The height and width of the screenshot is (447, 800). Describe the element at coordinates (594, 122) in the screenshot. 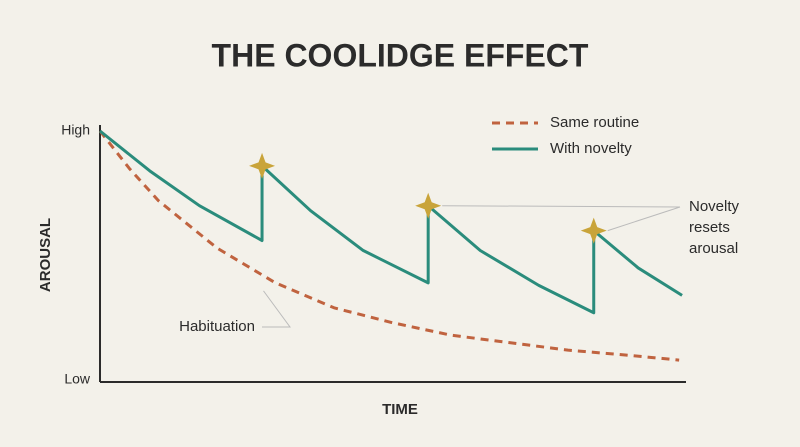

I see `legend-label: Same routine` at that location.